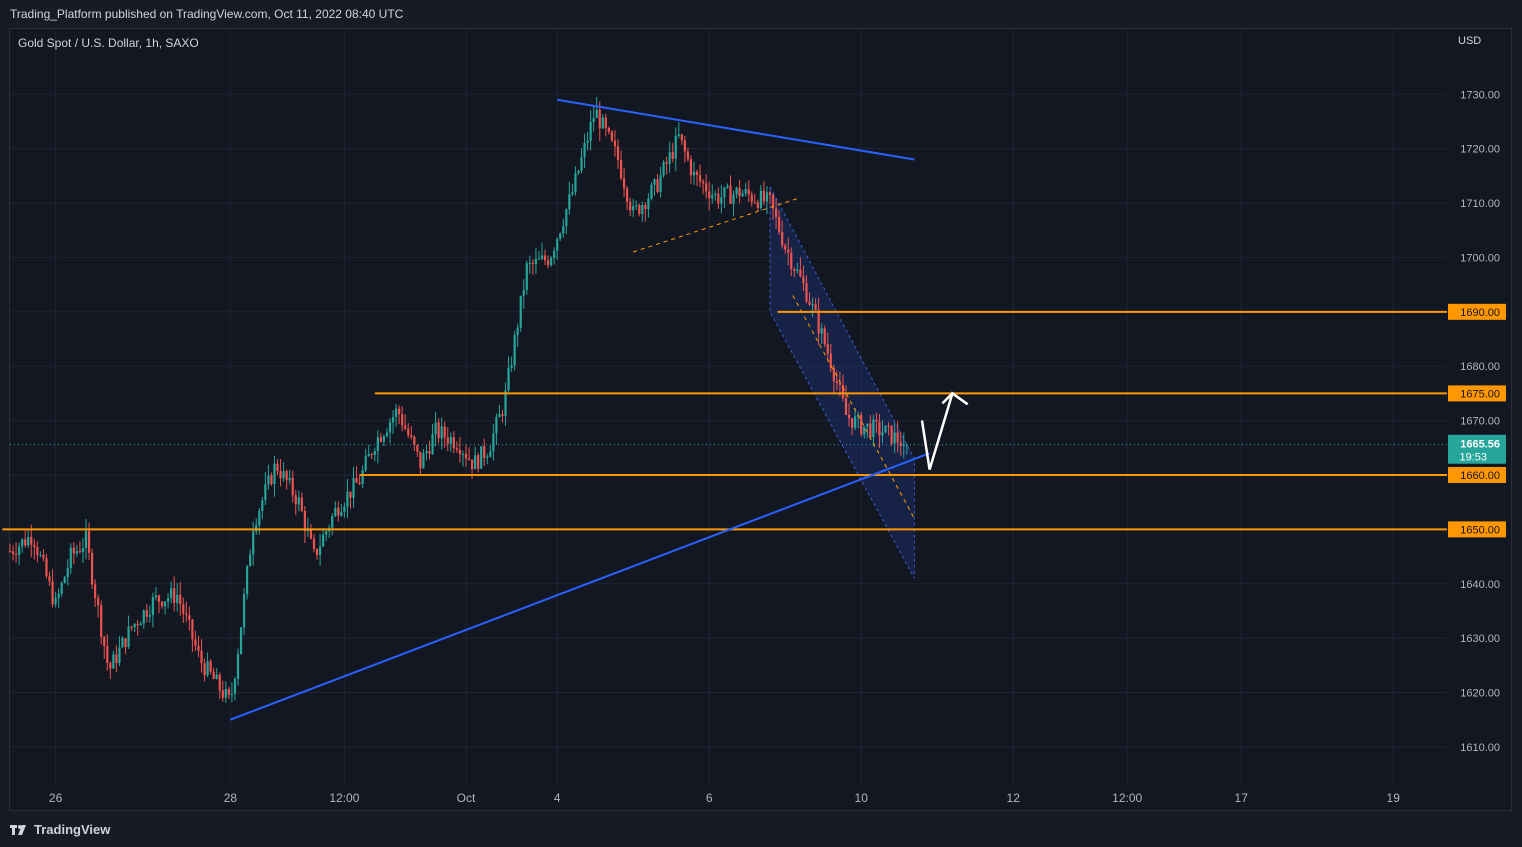  What do you see at coordinates (853, 407) in the screenshot?
I see `channel-midline-dashed` at bounding box center [853, 407].